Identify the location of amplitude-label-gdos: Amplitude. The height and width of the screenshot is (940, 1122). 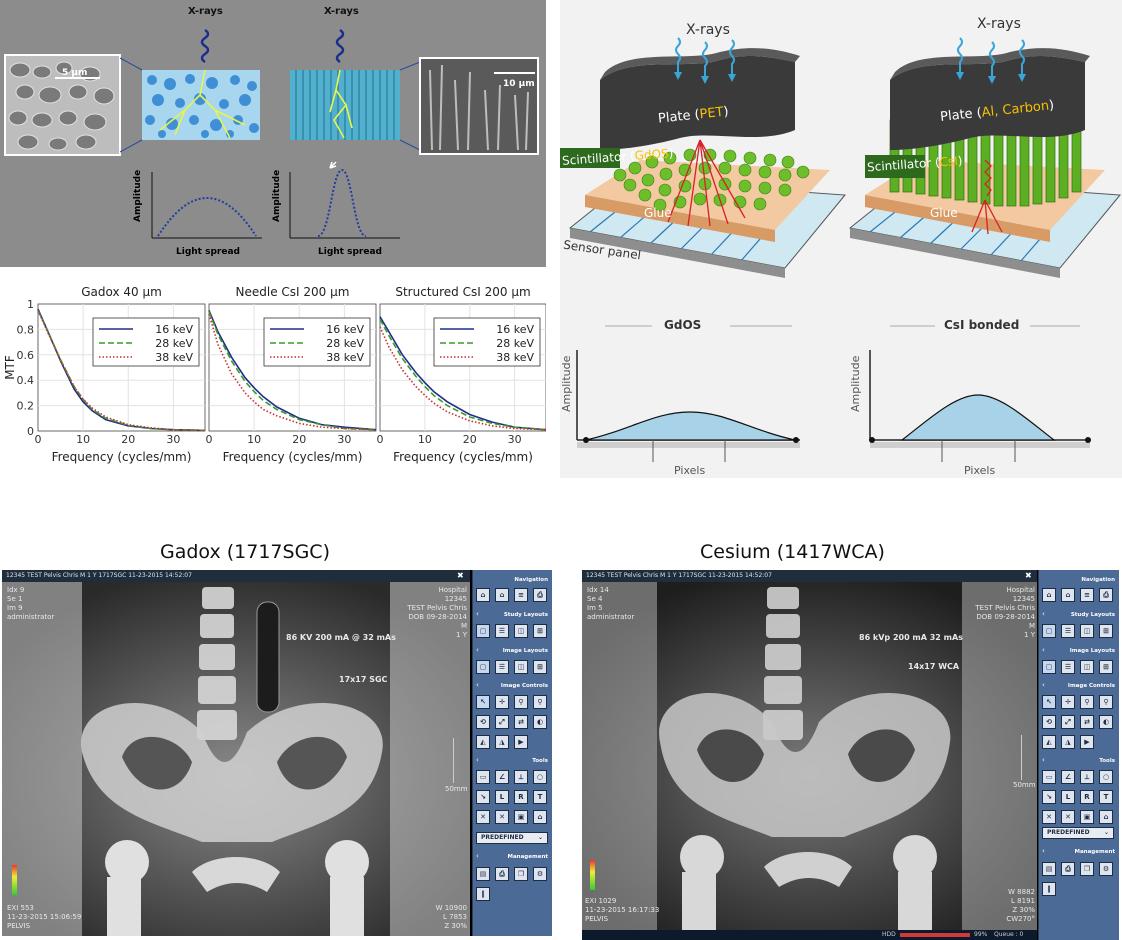
(566, 383).